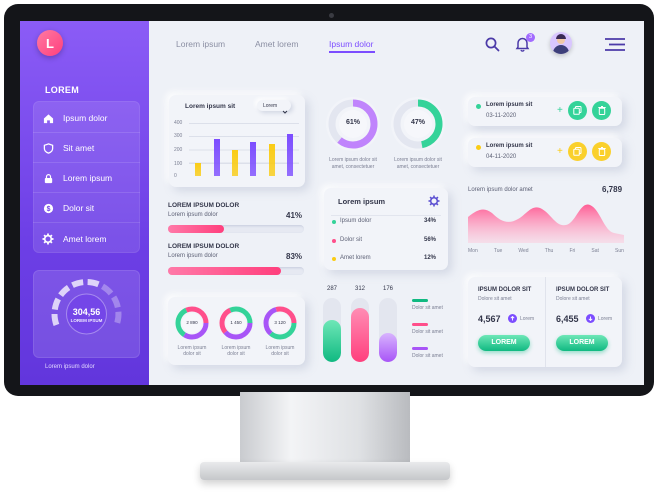 Image resolution: width=658 pixels, height=495 pixels. What do you see at coordinates (387, 289) in the screenshot?
I see `pill-3-value: 176` at bounding box center [387, 289].